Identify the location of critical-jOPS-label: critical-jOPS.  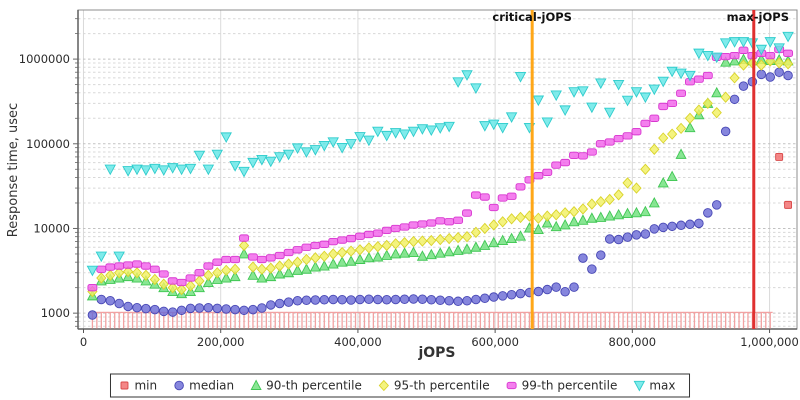
(532, 17).